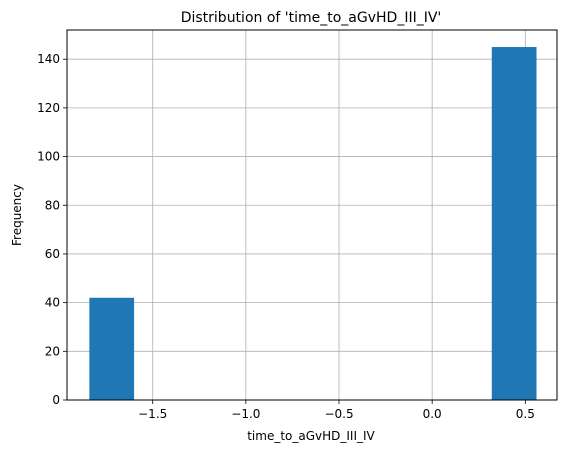 Image resolution: width=571 pixels, height=453 pixels. Describe the element at coordinates (17, 215) in the screenshot. I see `y-axis-label: Frequency` at that location.